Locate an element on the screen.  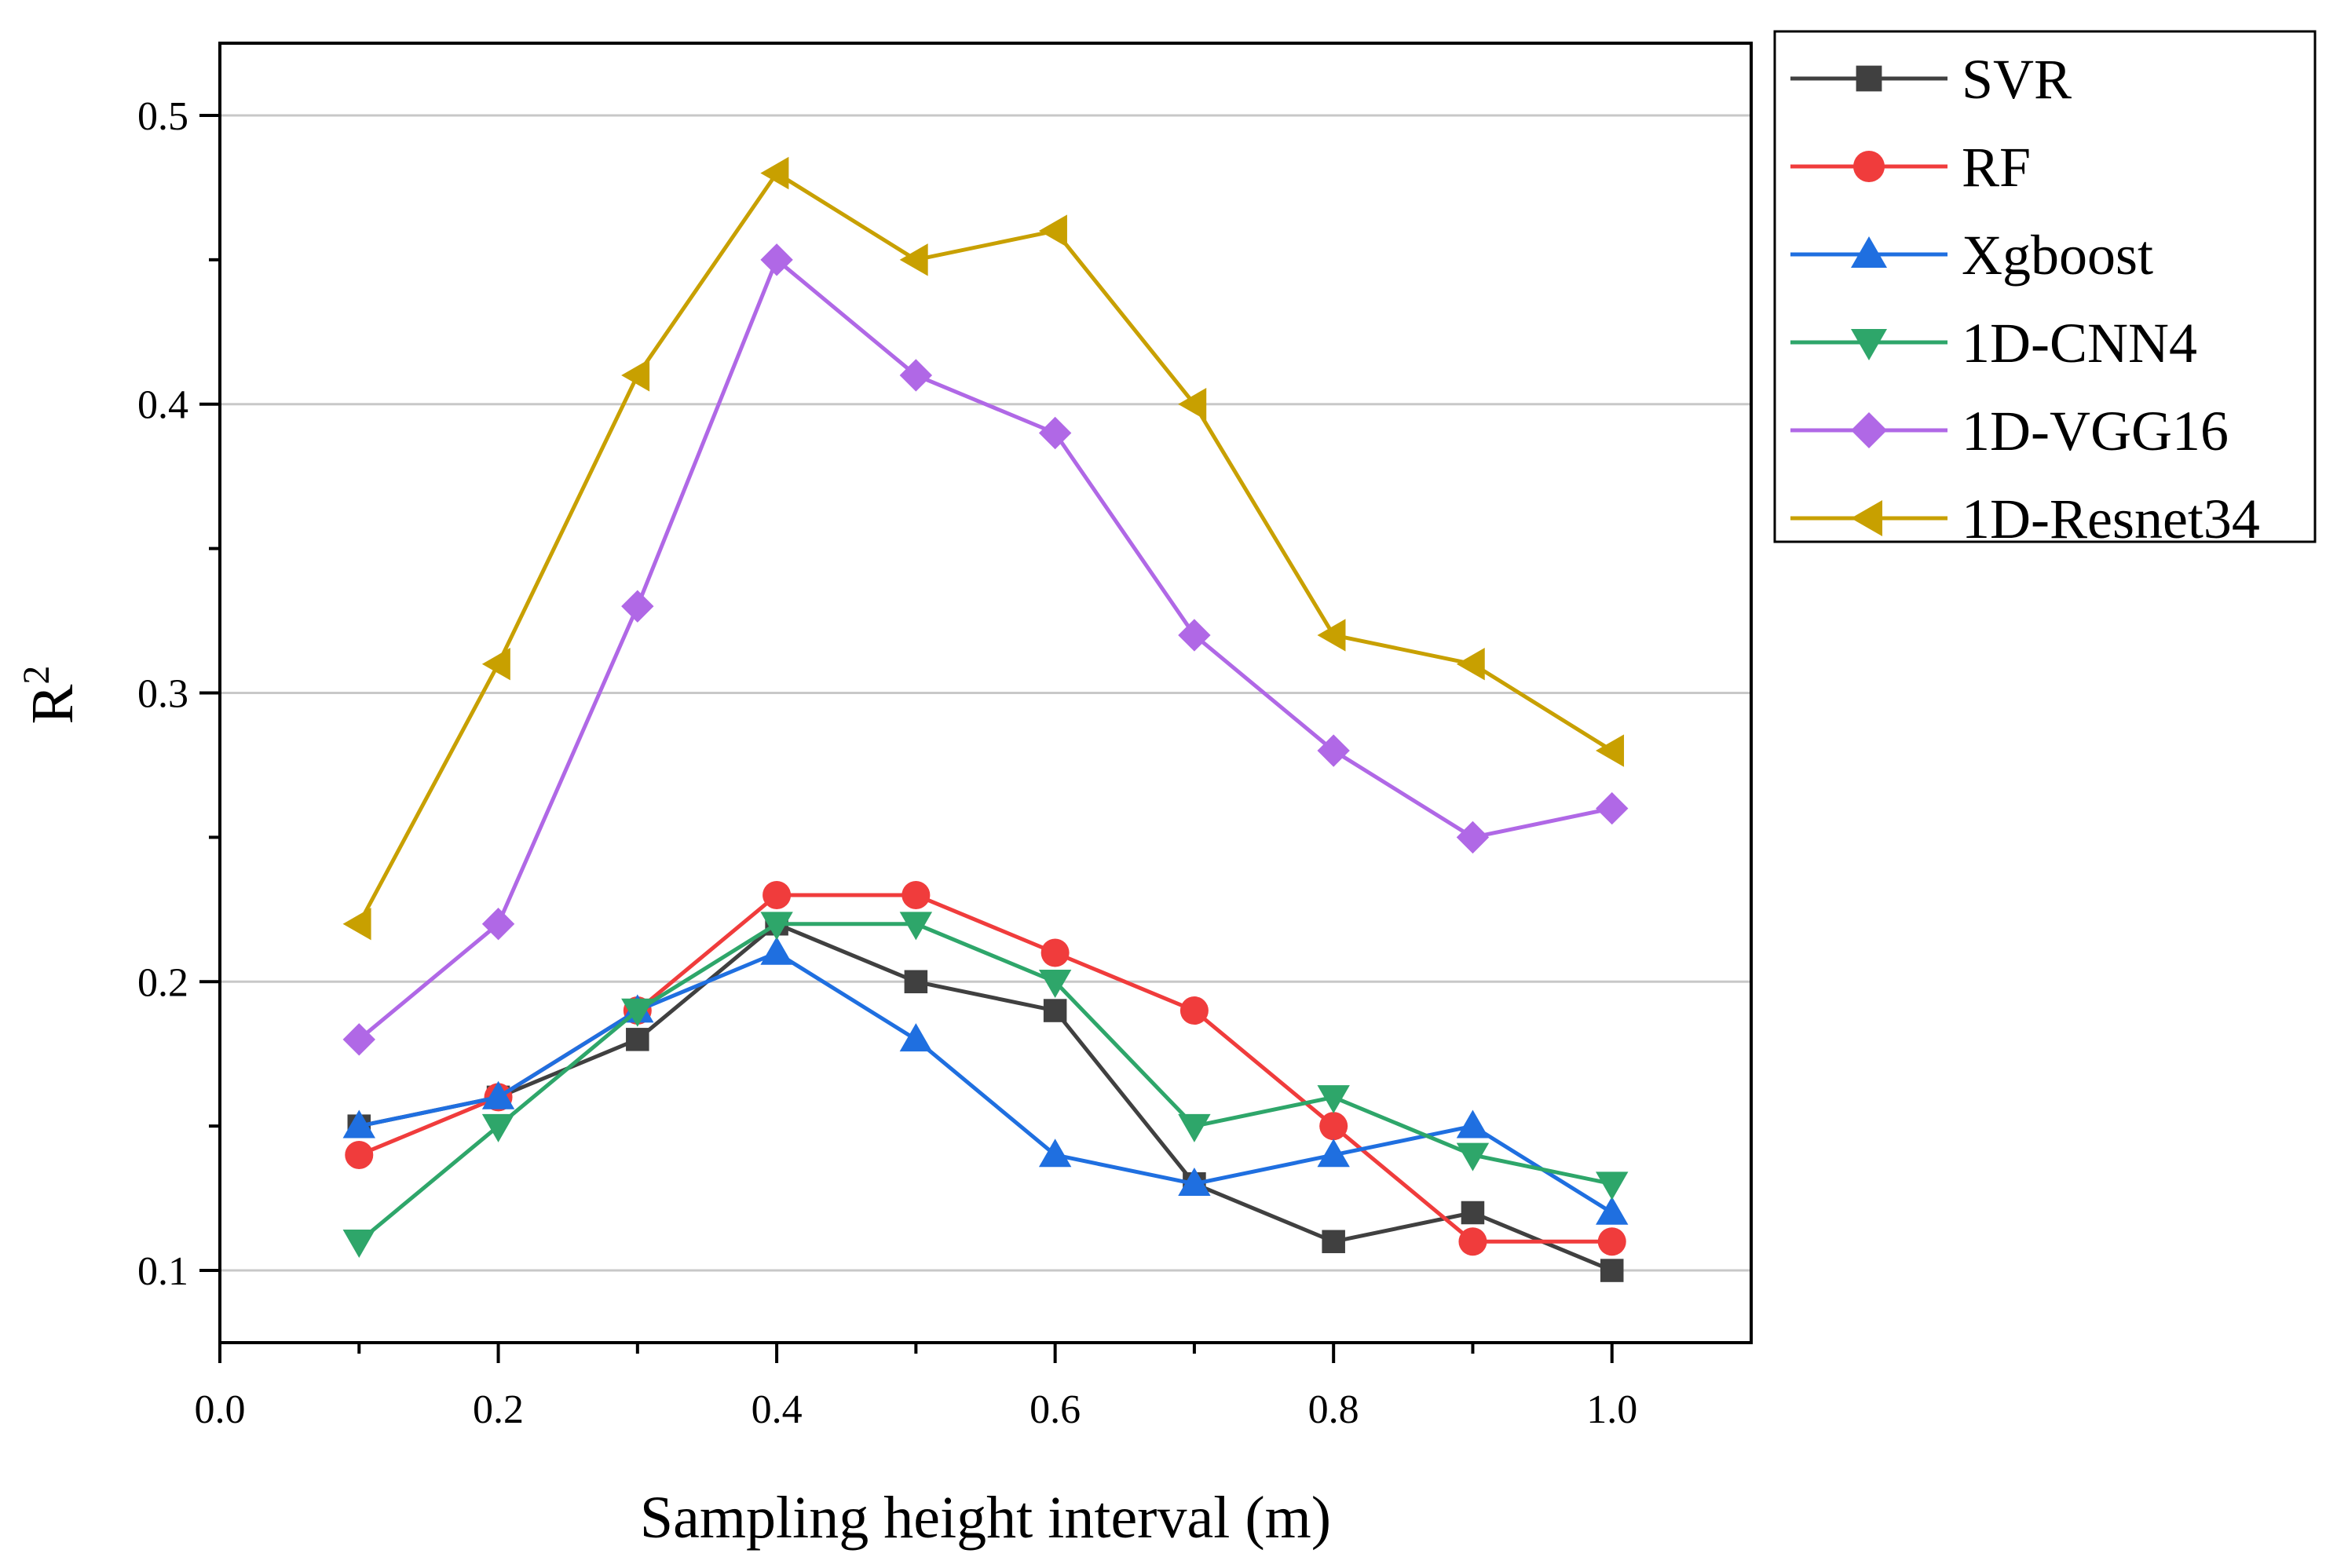
legend-marker-rf is located at coordinates (1869, 166).